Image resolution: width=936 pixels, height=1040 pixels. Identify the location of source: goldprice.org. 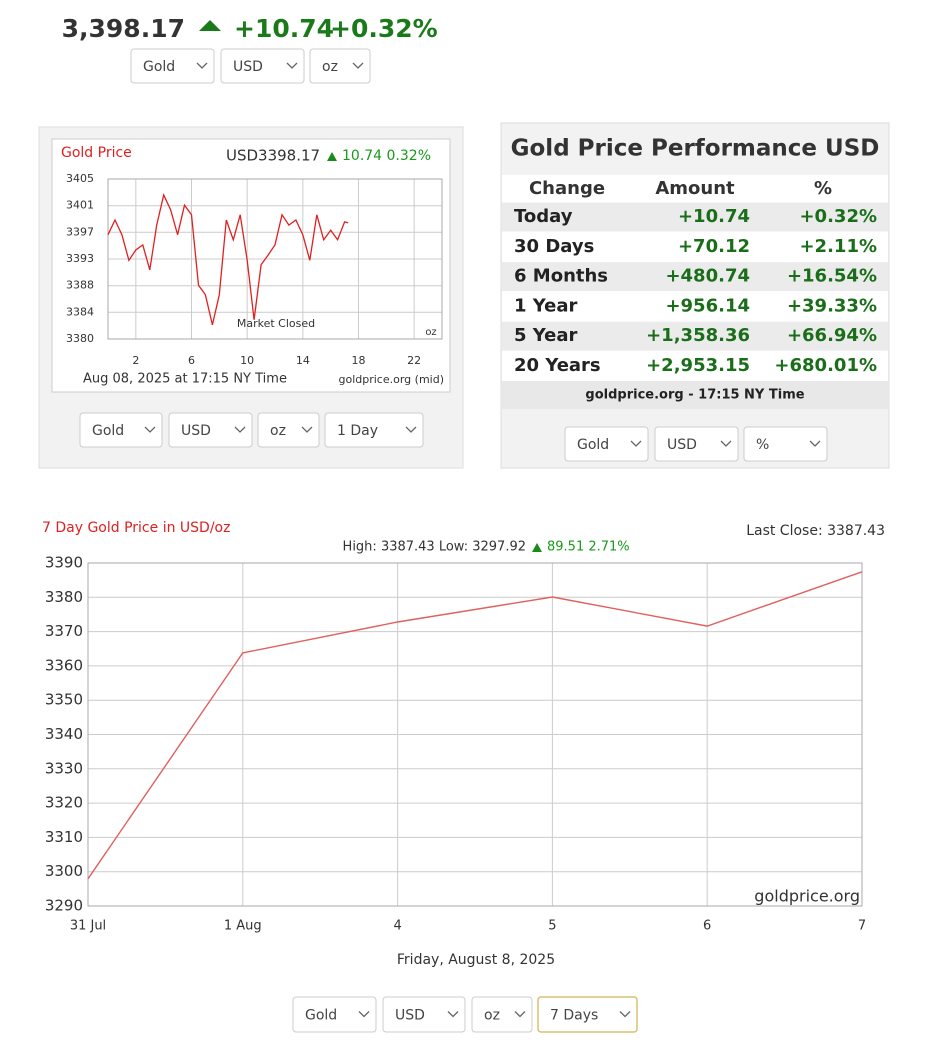
(807, 896).